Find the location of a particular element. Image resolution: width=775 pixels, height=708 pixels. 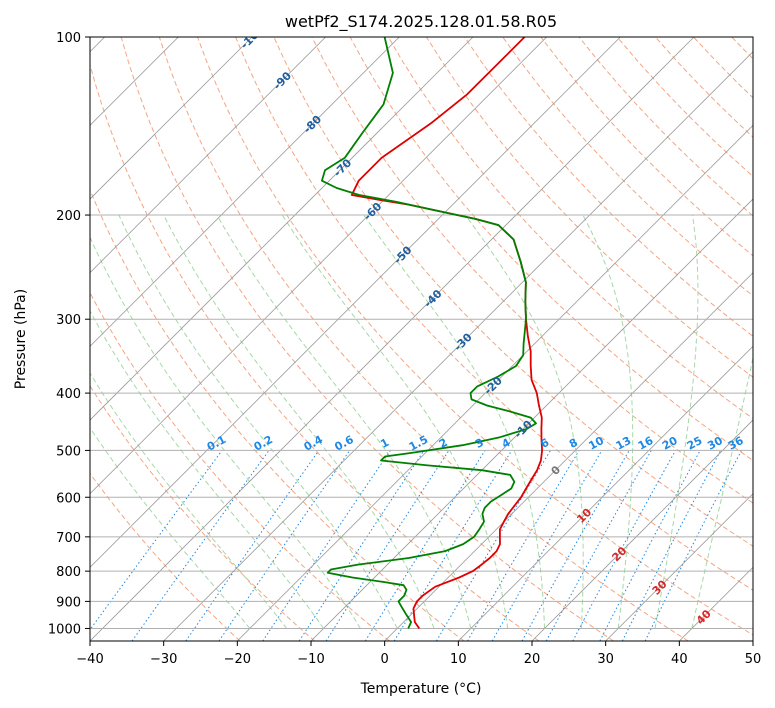

x-axis: −40 −30 −20 −10 0 10 20 30 40 50 is located at coordinates (418, 654).